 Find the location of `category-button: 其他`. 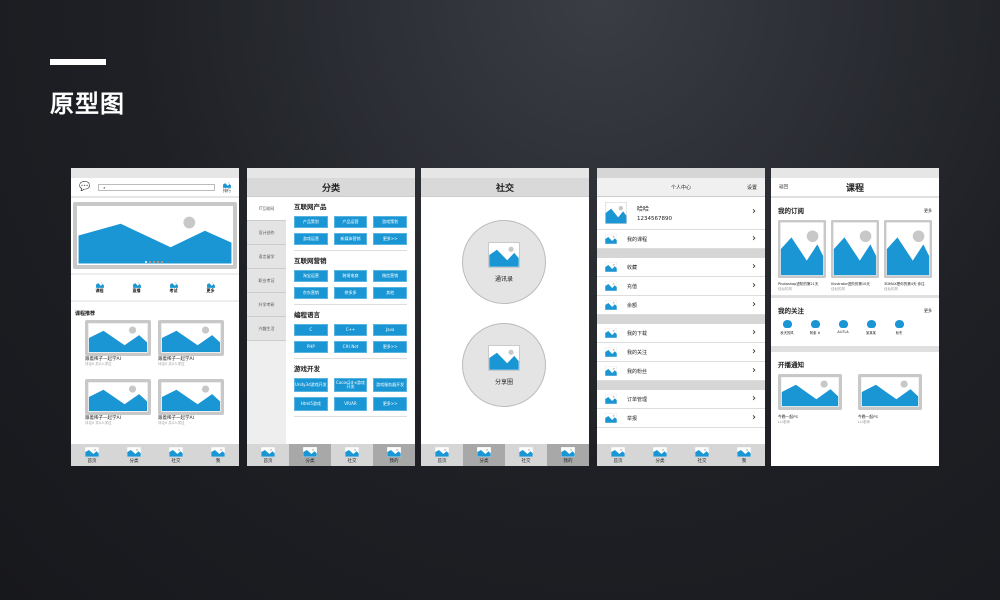

category-button: 其他 is located at coordinates (390, 293).